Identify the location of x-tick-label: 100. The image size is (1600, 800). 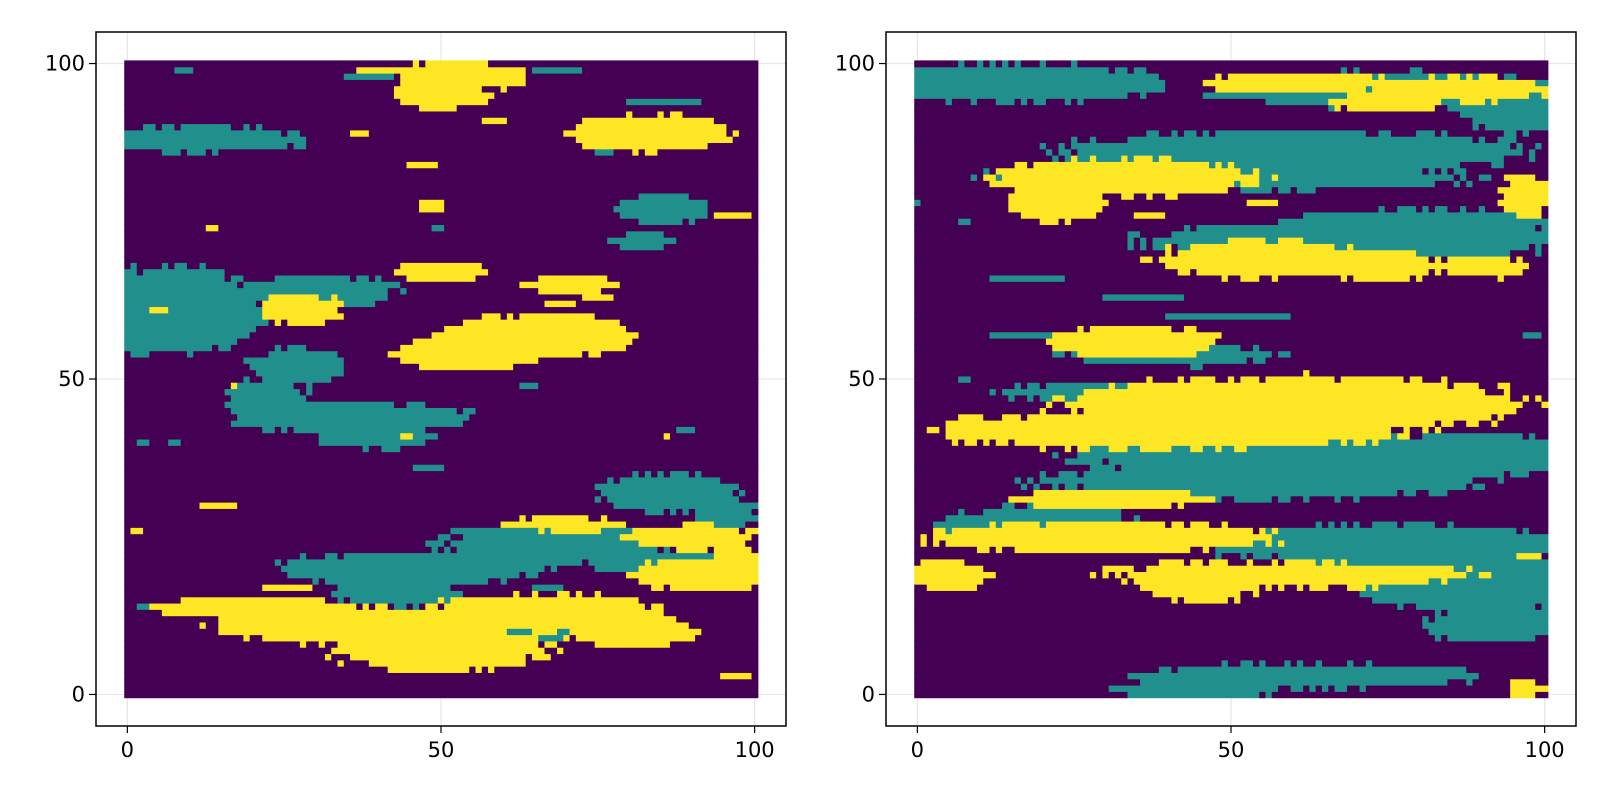
(755, 750).